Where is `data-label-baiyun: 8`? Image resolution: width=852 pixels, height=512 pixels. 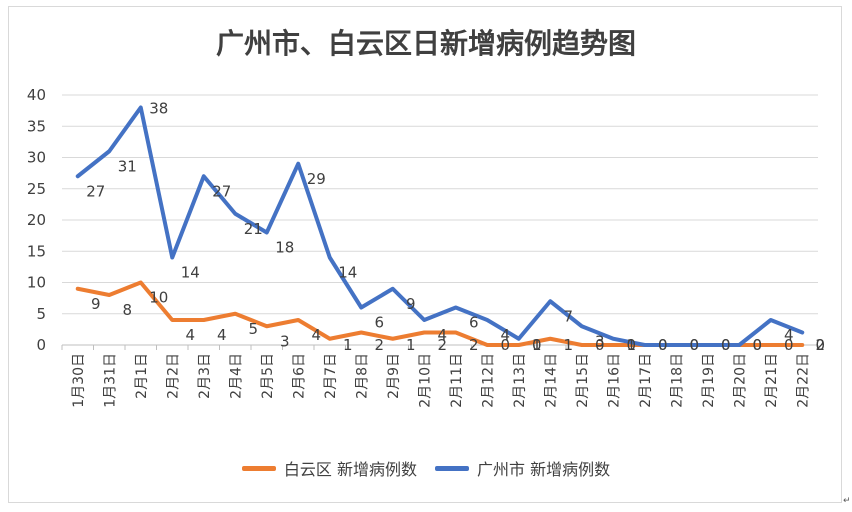 data-label-baiyun: 8 is located at coordinates (127, 310).